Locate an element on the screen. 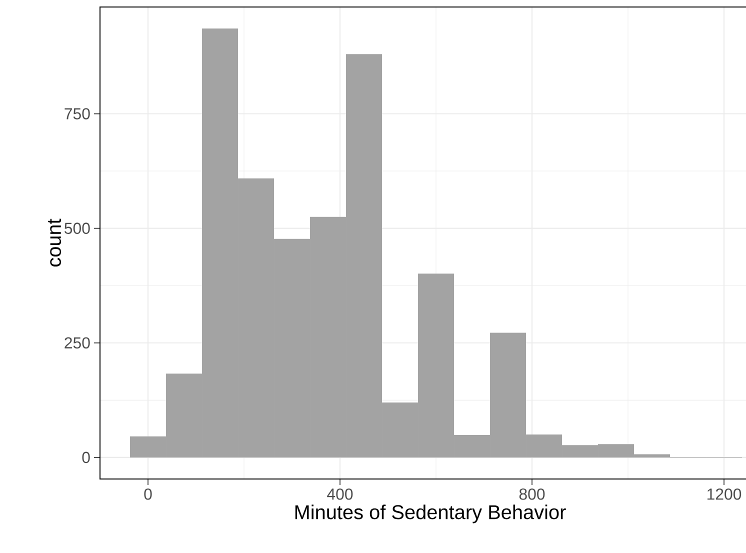  x-tick-label: 400 is located at coordinates (340, 494).